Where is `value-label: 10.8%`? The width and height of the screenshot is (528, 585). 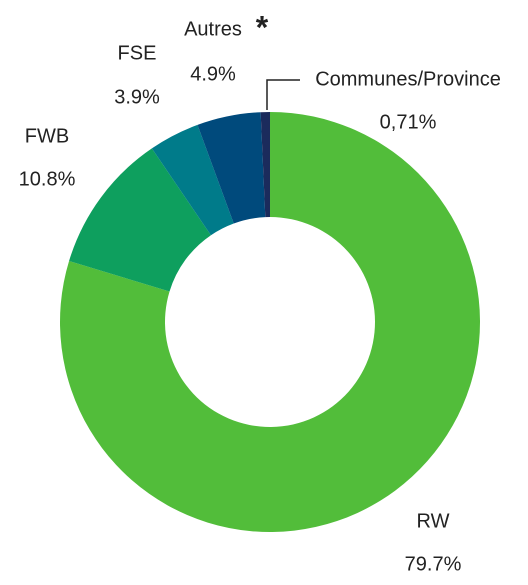 value-label: 10.8% is located at coordinates (47, 179).